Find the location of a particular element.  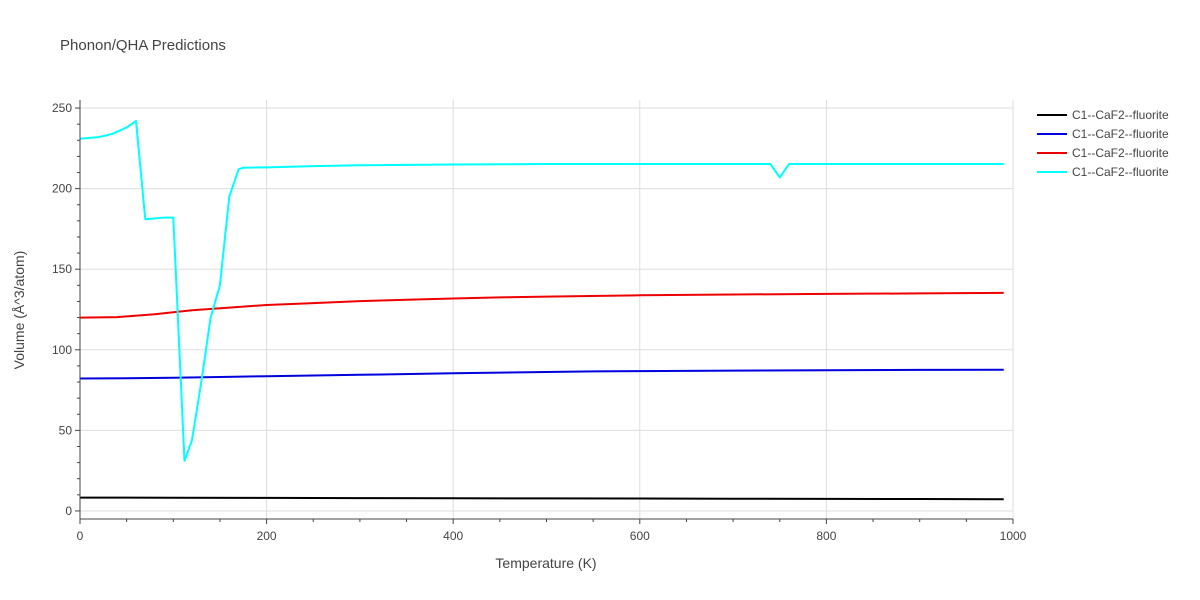

legend-item-3: C1--CaF2--fluorite is located at coordinates (1103, 153).